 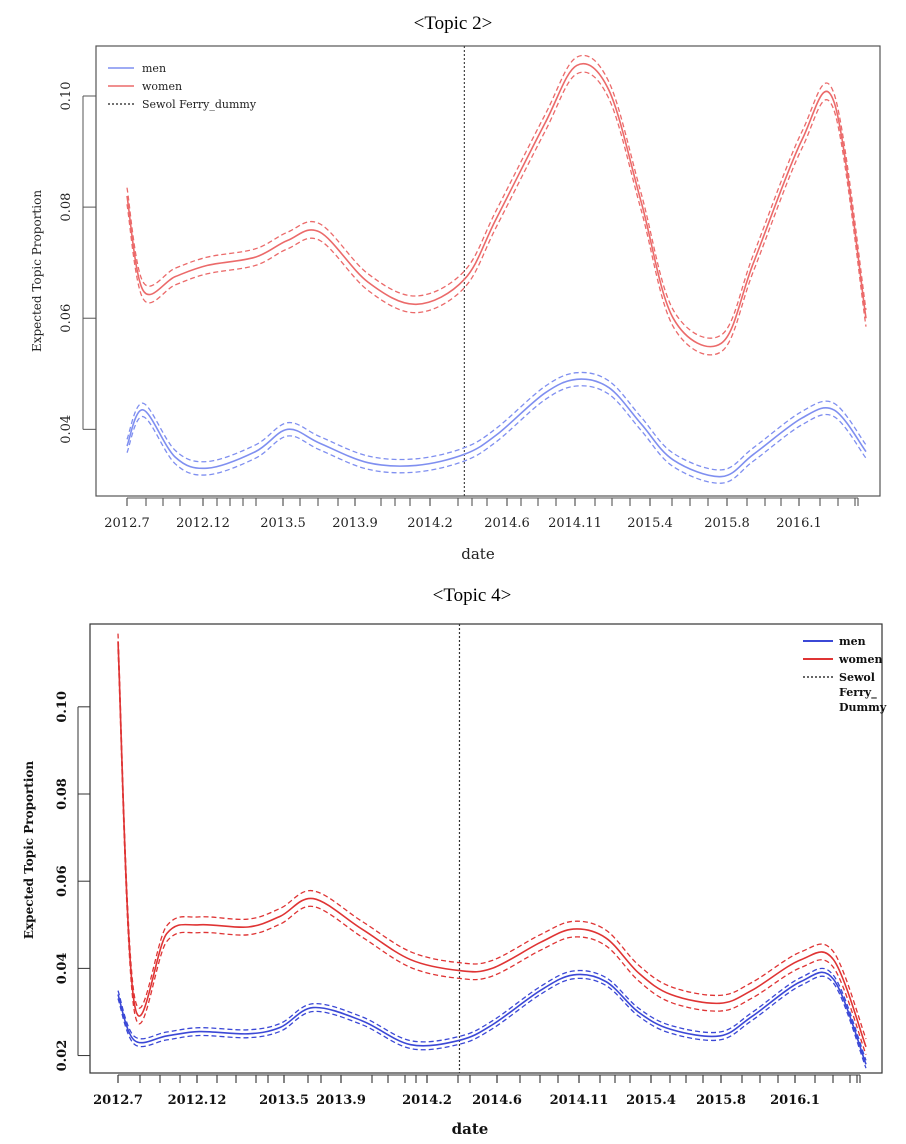 I want to click on topic2-legend: men women Sewol Ferry_dummy, so click(x=182, y=86).